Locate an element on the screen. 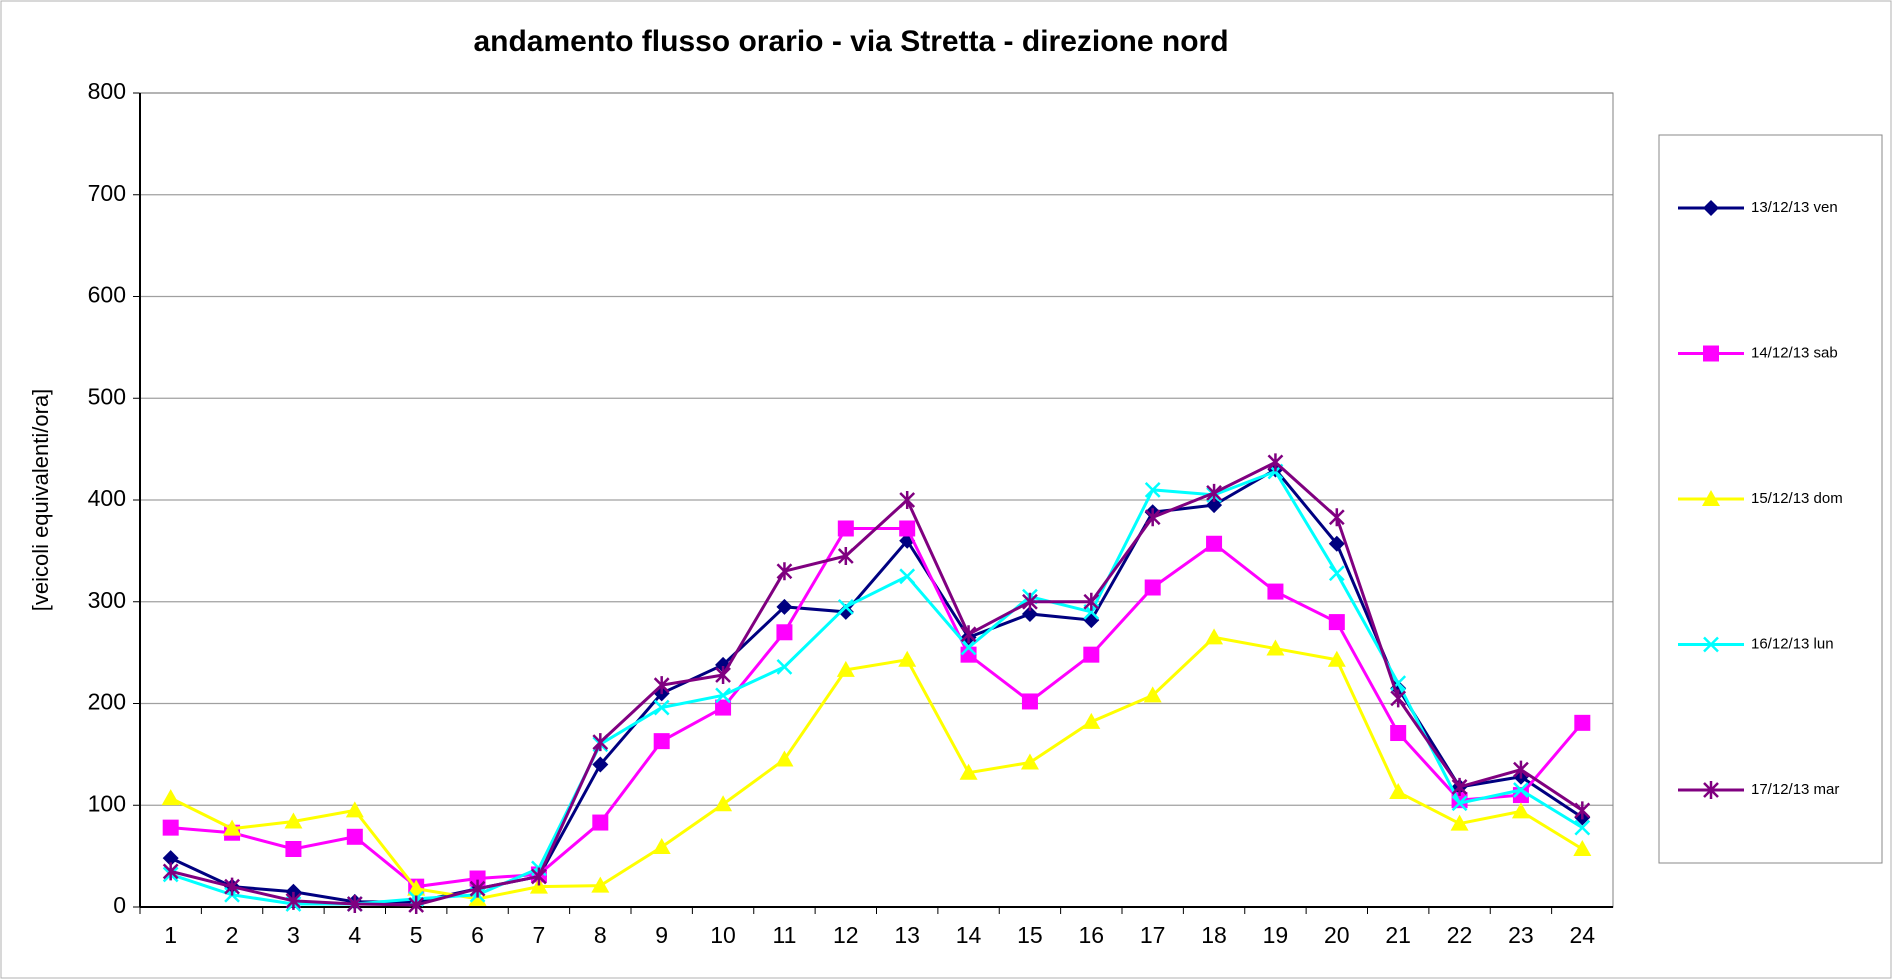 The width and height of the screenshot is (1892, 979). x-tick-label: 6 is located at coordinates (477, 935).